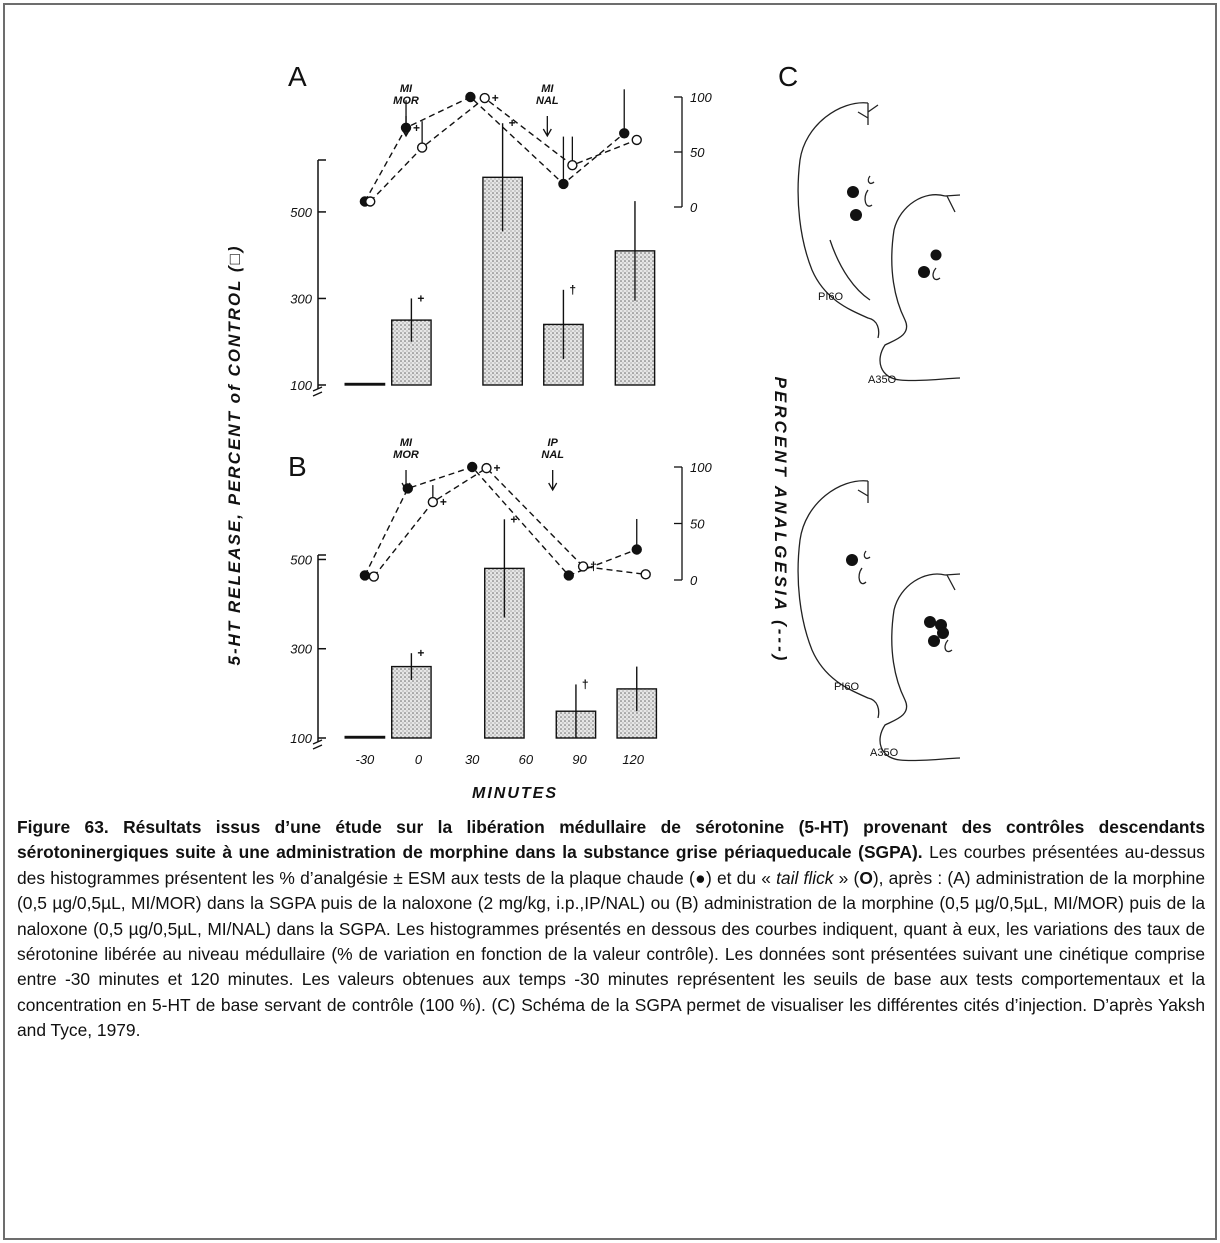 This screenshot has width=1220, height=1243. I want to click on brain-sections, so click(879, 432).